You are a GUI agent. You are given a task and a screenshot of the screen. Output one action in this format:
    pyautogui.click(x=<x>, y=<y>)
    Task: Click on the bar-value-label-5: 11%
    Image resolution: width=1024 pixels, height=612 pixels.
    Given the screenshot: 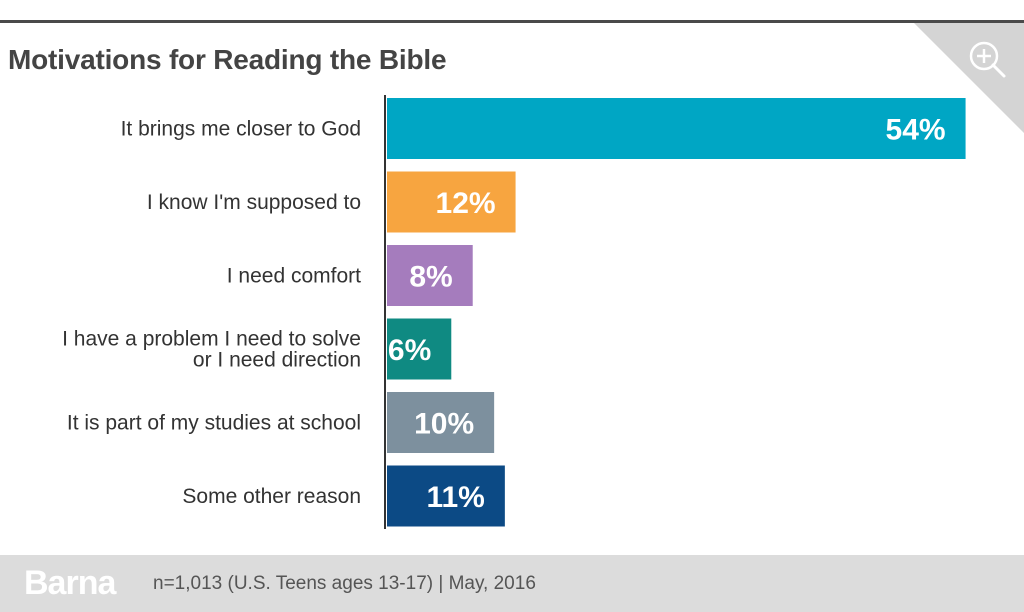 What is the action you would take?
    pyautogui.click(x=455, y=497)
    